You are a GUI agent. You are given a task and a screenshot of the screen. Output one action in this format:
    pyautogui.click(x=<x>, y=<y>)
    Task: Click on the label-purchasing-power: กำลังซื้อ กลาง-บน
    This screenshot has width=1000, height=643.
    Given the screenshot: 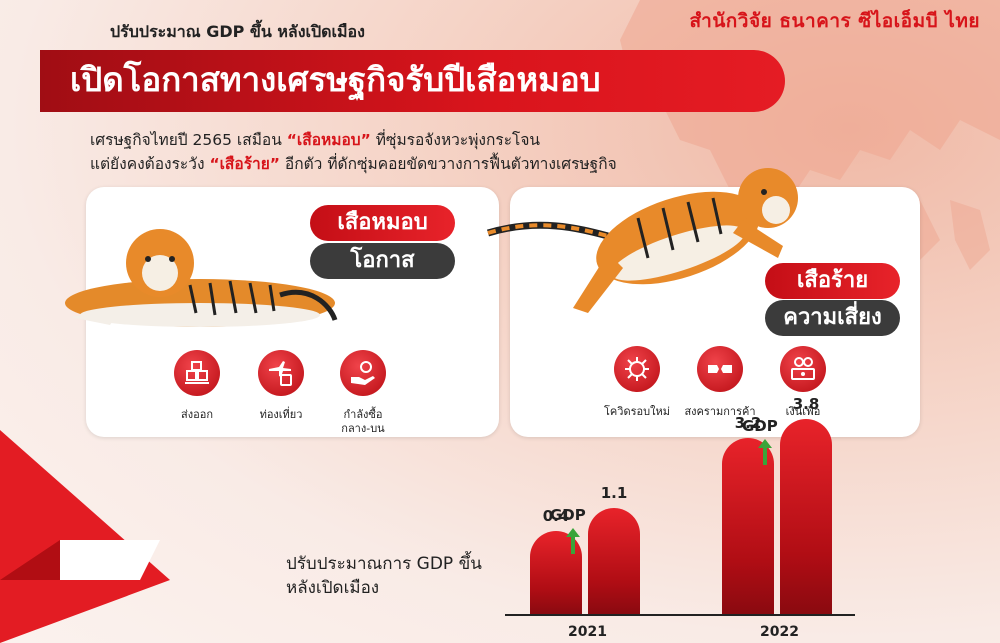 What is the action you would take?
    pyautogui.click(x=363, y=421)
    